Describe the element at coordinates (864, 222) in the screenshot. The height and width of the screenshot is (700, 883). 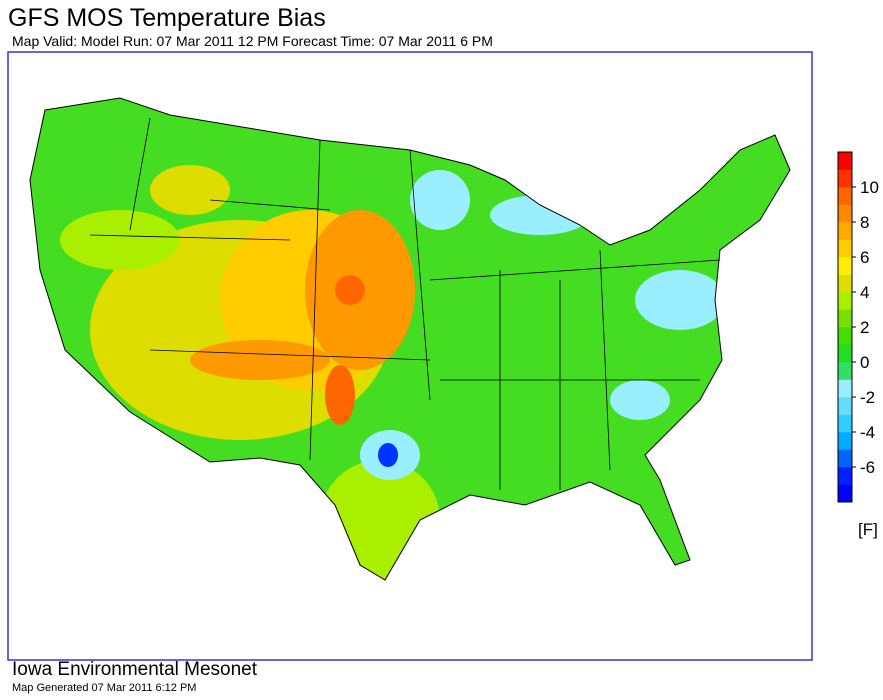
I see `colorbar-tick-label: 8` at that location.